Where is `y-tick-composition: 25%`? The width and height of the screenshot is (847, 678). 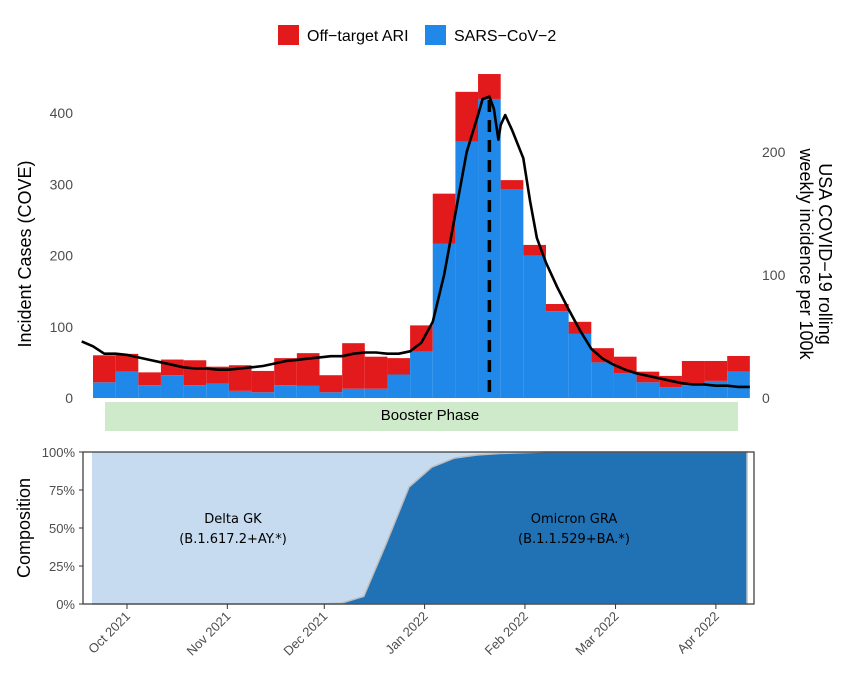
y-tick-composition: 25% is located at coordinates (62, 566).